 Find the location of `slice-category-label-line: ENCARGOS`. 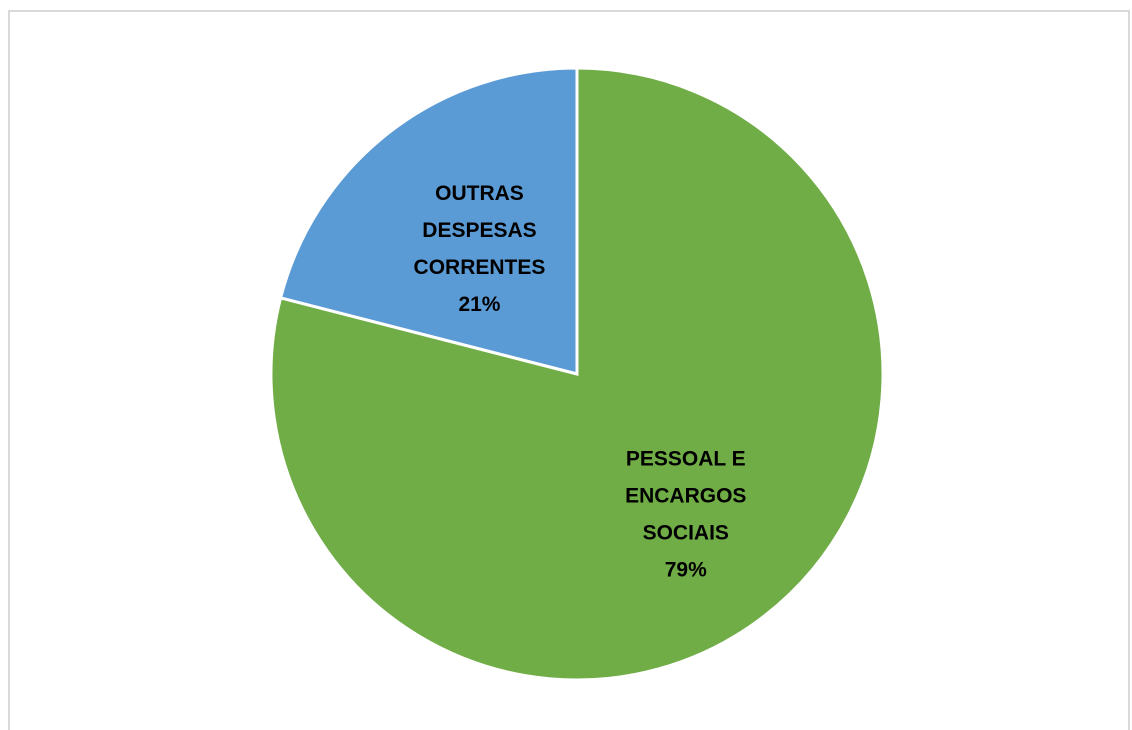

slice-category-label-line: ENCARGOS is located at coordinates (685, 496).